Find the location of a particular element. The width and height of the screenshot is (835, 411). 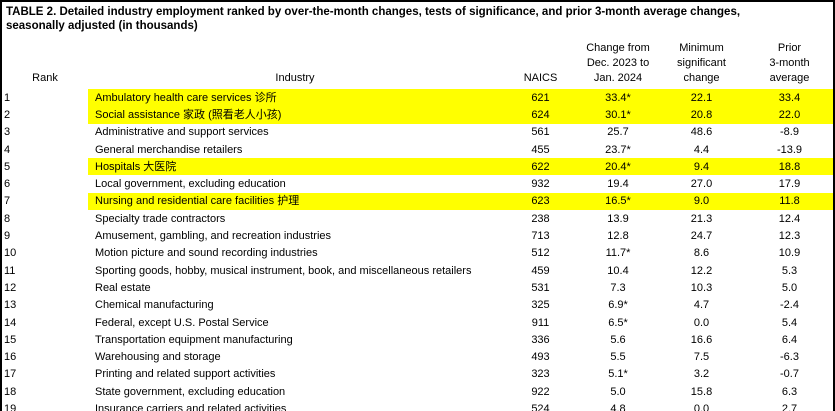

cell-industry: Federal, except U.S. Postal Service is located at coordinates (182, 322).